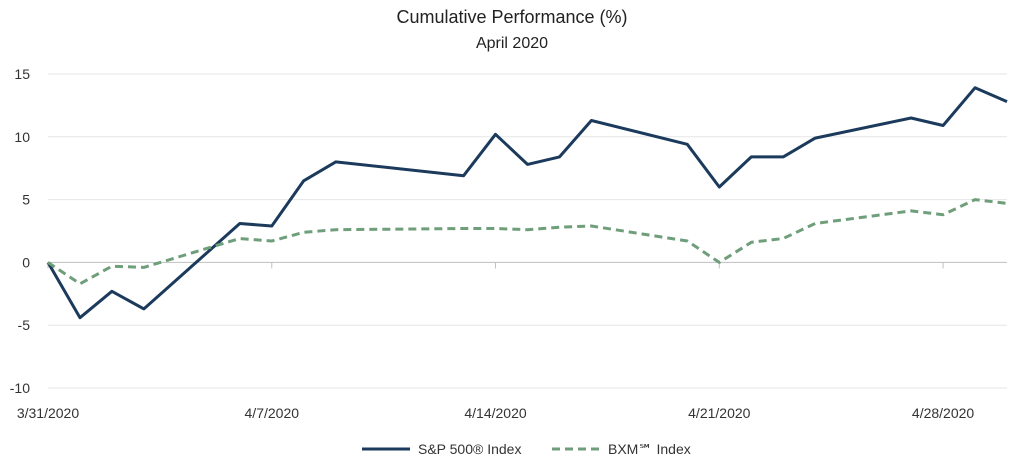 Image resolution: width=1024 pixels, height=465 pixels. Describe the element at coordinates (943, 413) in the screenshot. I see `x-tick-label: 4/28/2020` at that location.